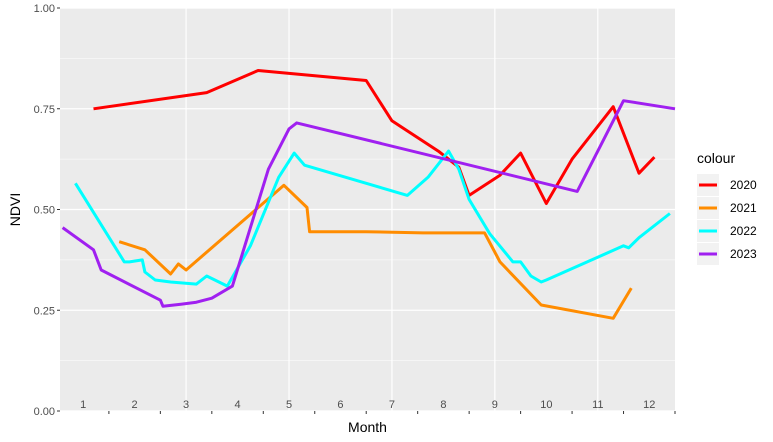  Describe the element at coordinates (546, 405) in the screenshot. I see `month-label: 10` at that location.